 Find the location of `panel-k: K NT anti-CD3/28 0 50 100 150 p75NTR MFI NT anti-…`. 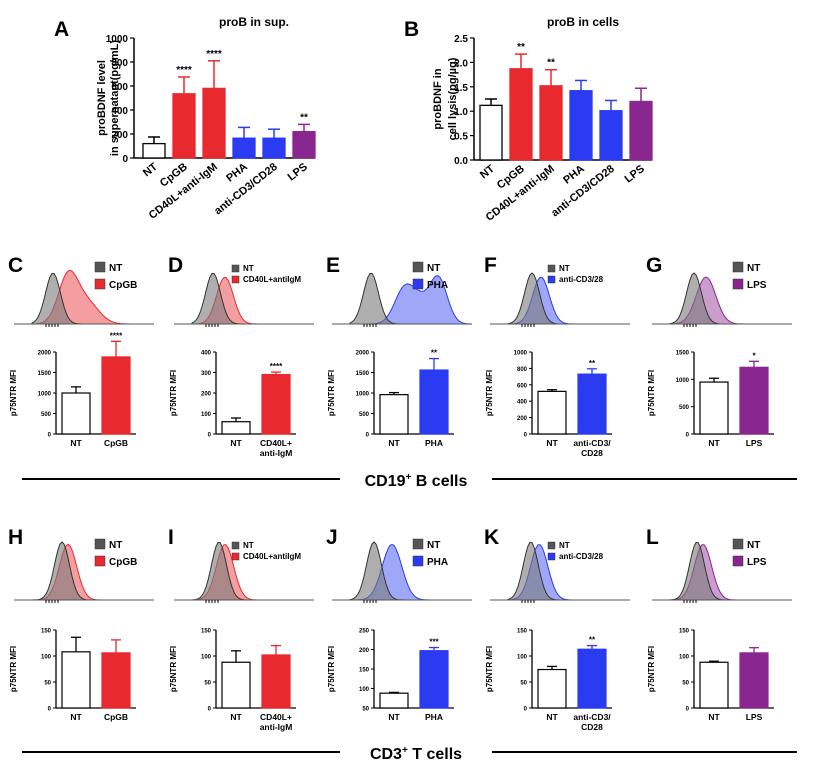

panel-k: K NT anti-CD3/28 0 50 100 150 p75NTR MFI NT anti-… is located at coordinates (557, 629).